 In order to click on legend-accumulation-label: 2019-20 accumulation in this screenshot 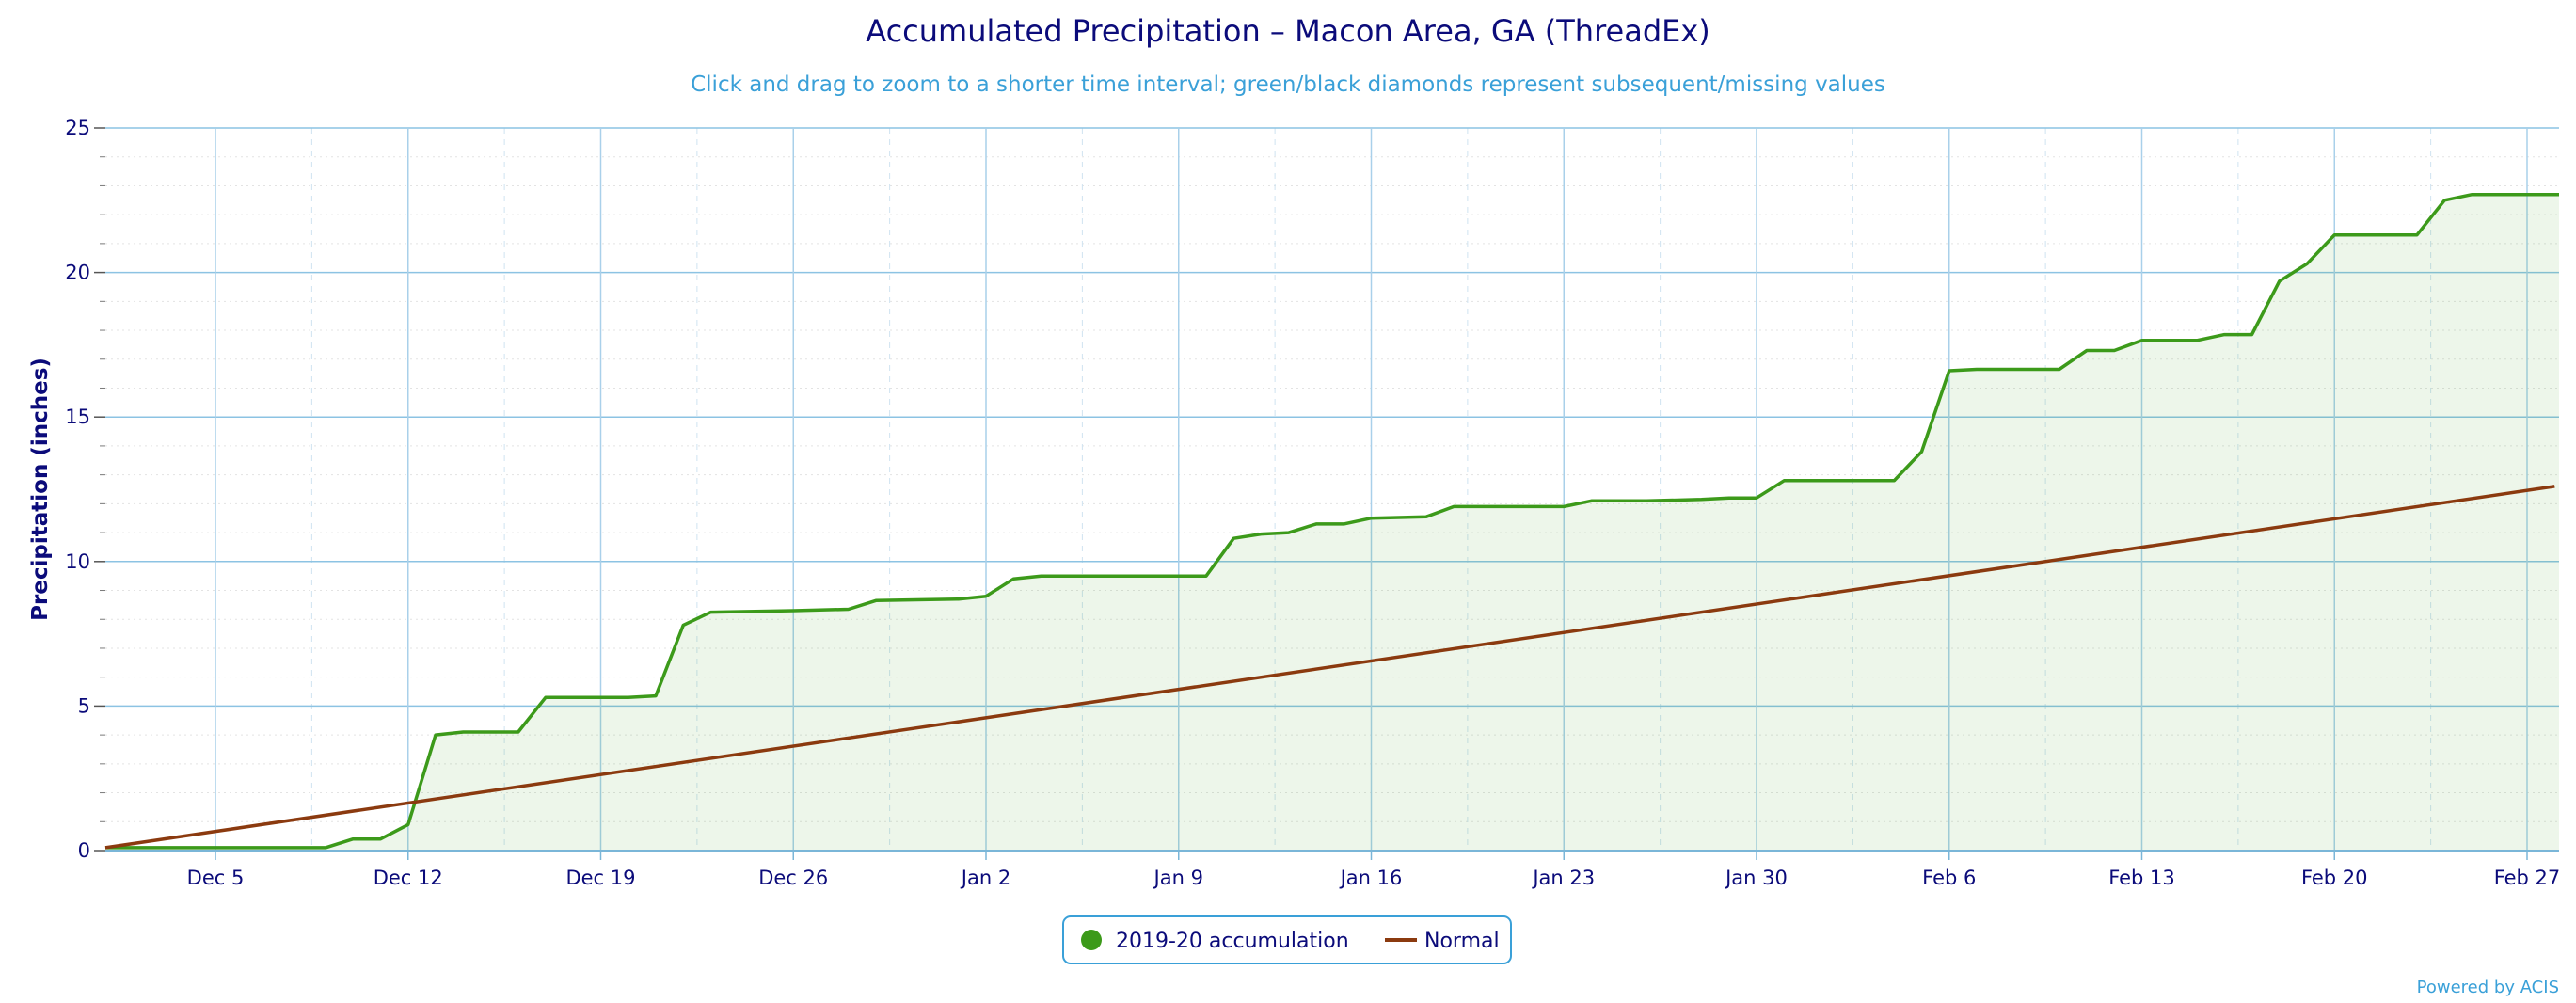, I will do `click(1233, 941)`.